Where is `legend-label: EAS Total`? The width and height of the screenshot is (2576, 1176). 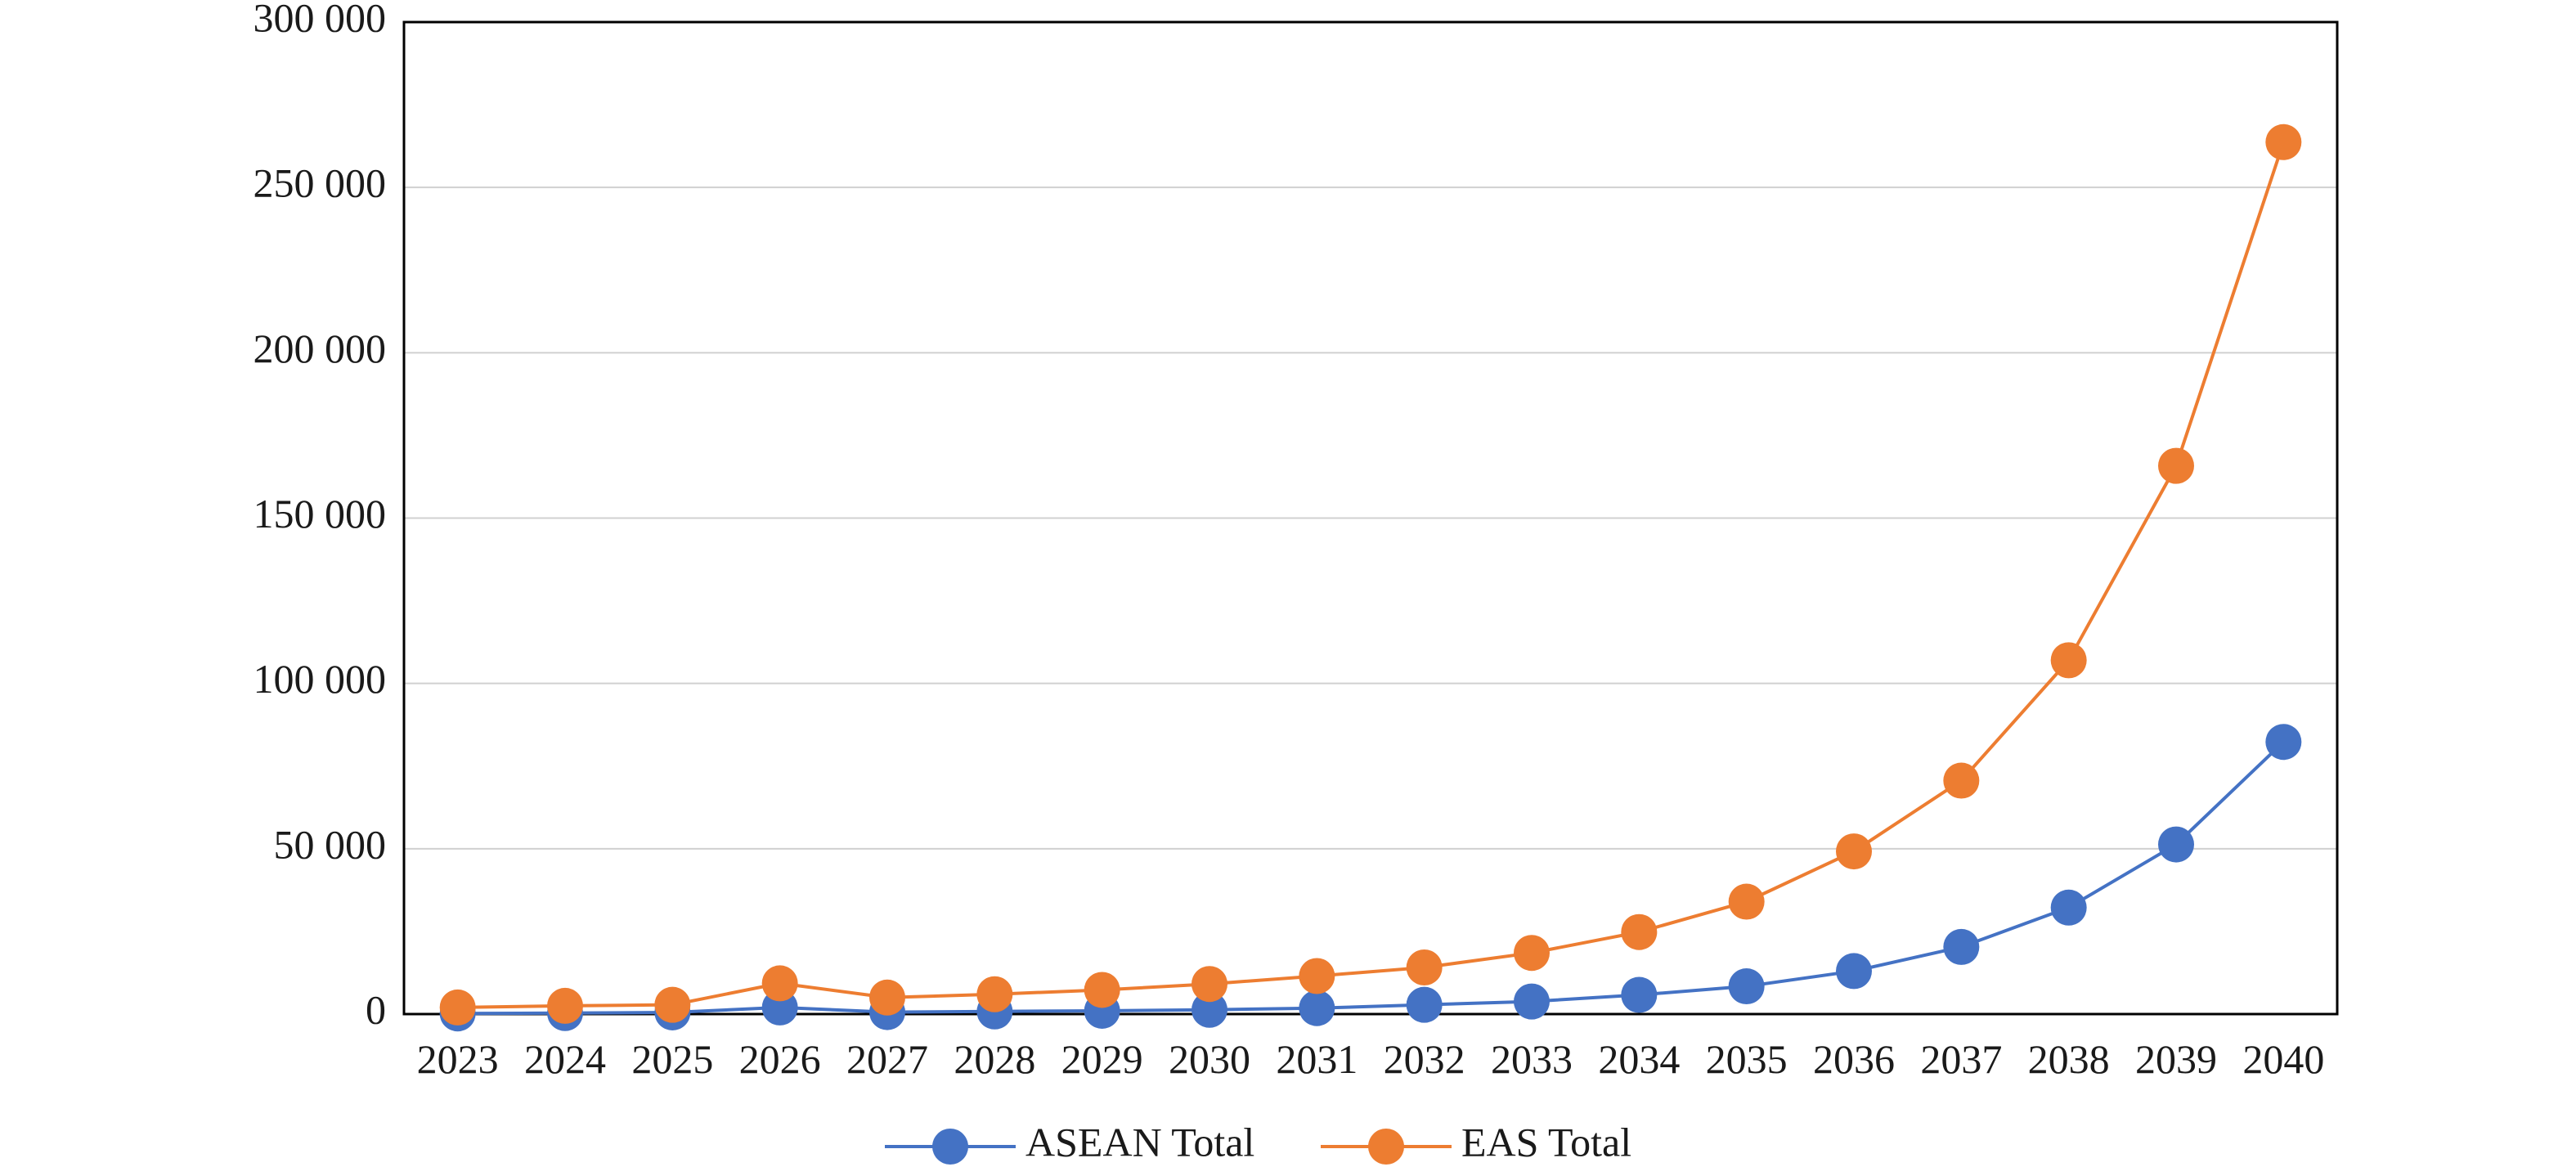 legend-label: EAS Total is located at coordinates (1546, 1142).